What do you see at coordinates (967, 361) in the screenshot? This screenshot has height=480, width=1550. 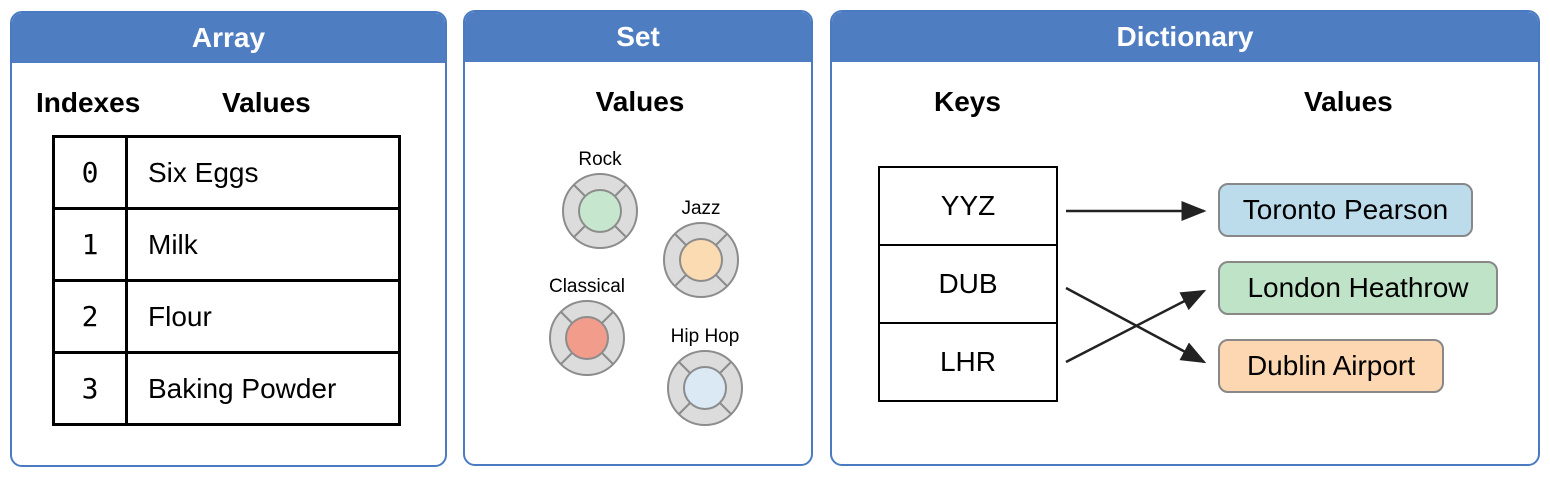 I see `dictionary-key-cell: LHR` at bounding box center [967, 361].